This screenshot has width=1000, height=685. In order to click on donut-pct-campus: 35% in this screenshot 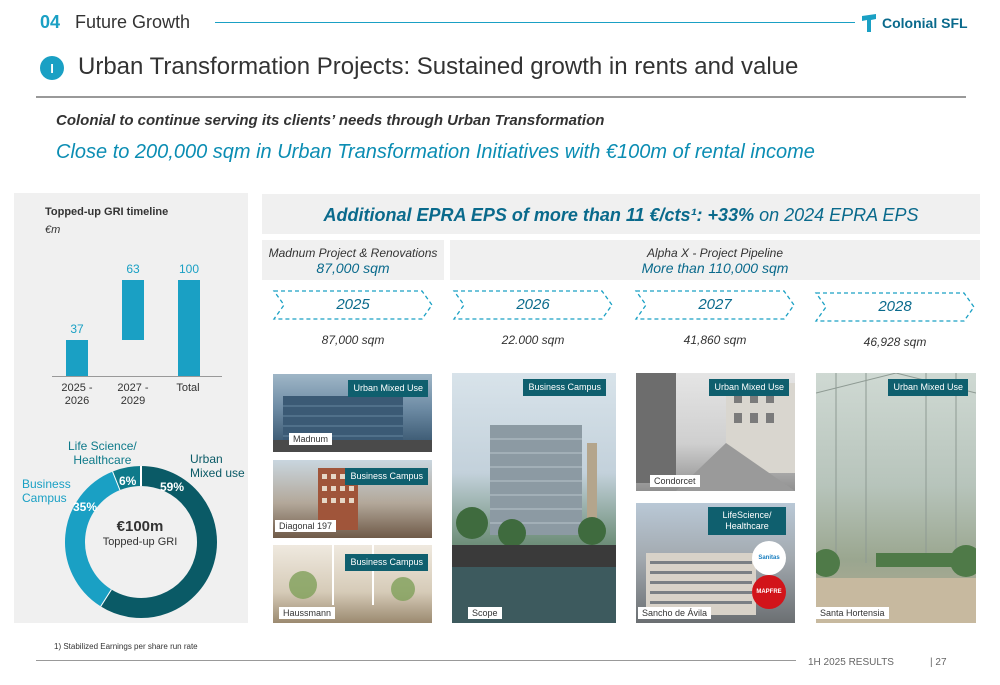, I will do `click(85, 507)`.